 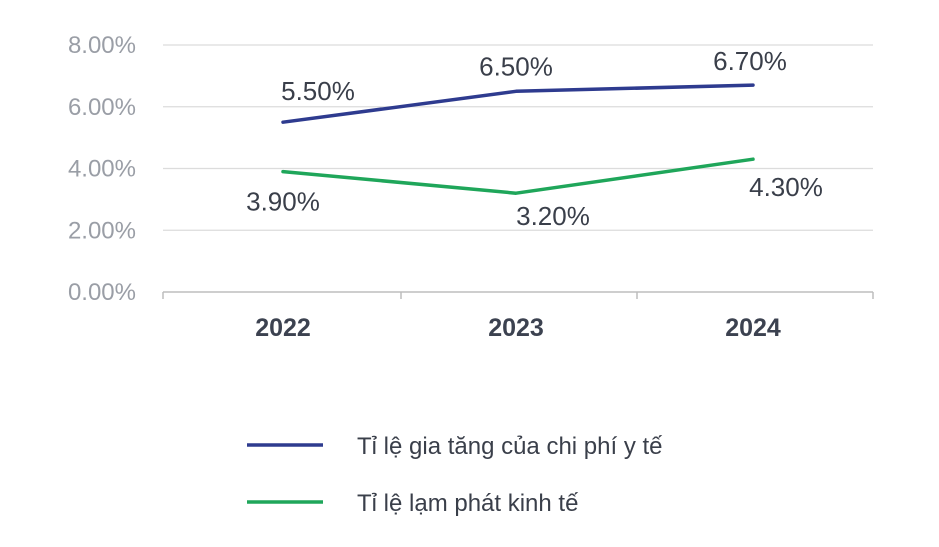 I want to click on y-axis-tick-labels: 0.00% 2.00% 4.00% 6.00% 8.00%, so click(x=102, y=169).